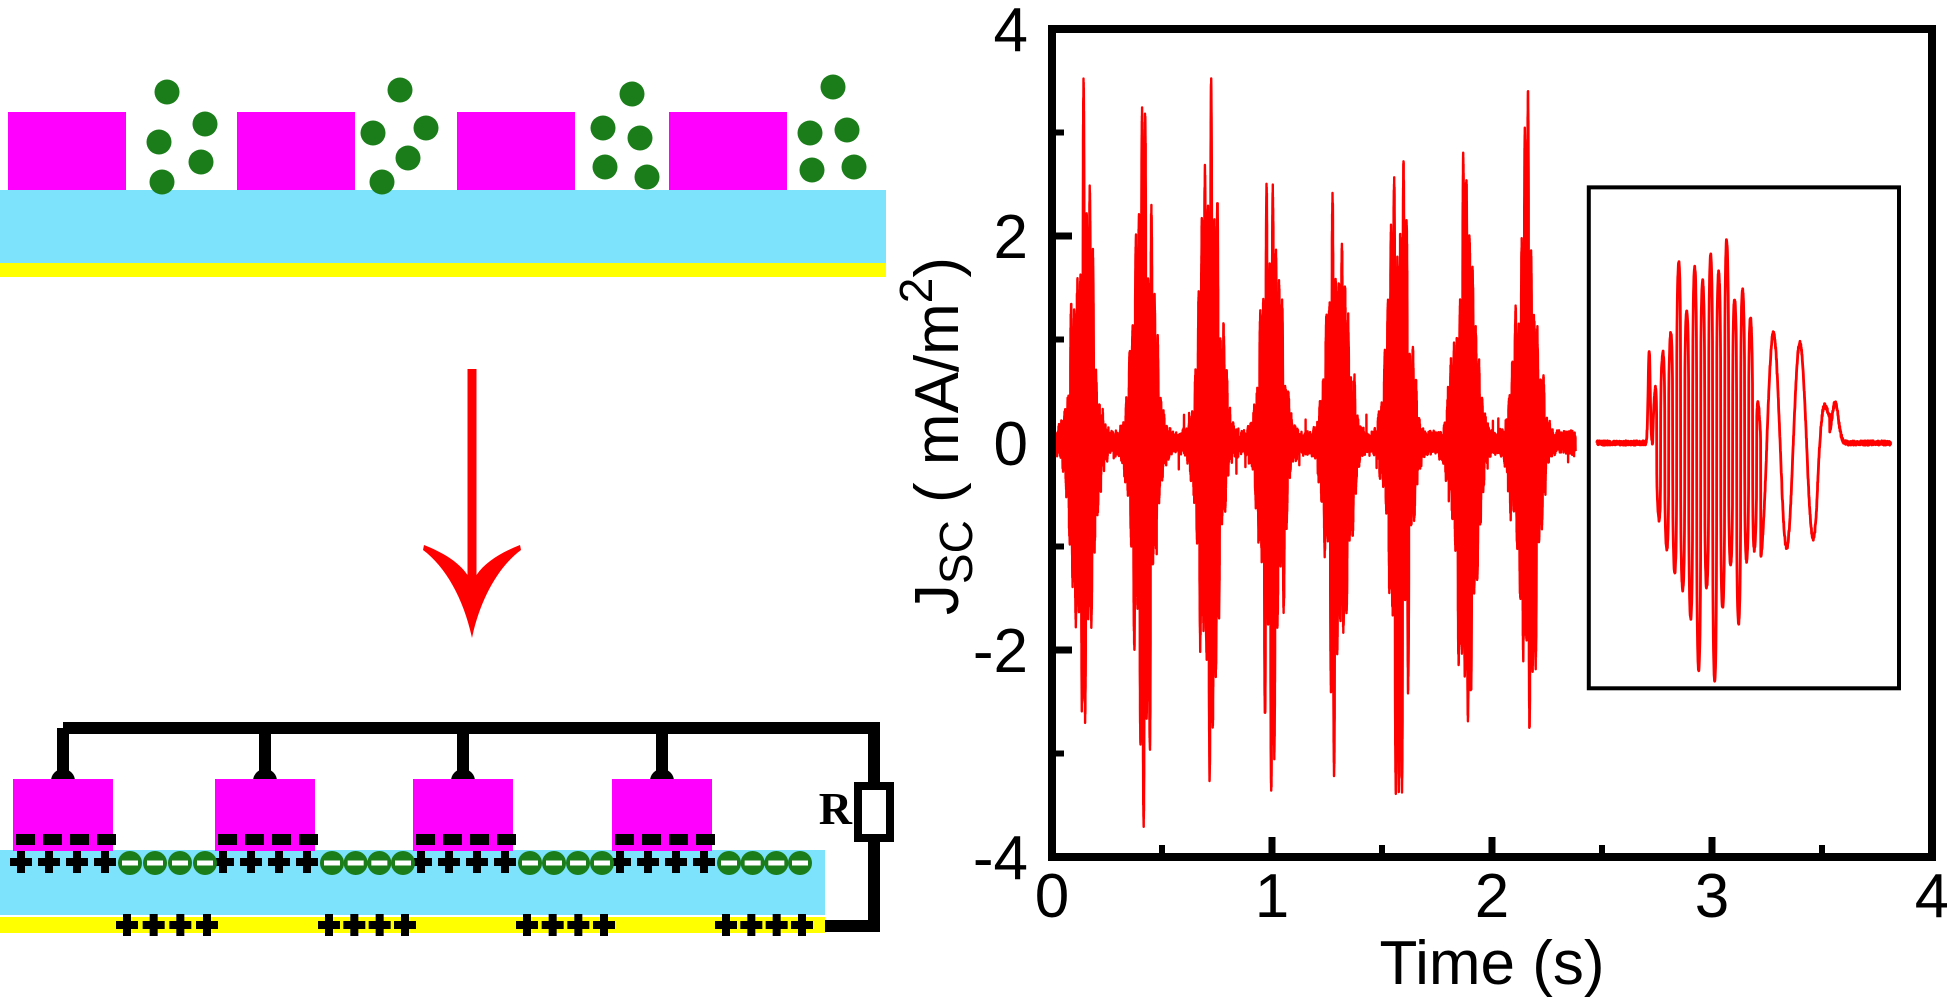 The image size is (1947, 998). I want to click on x-tick-label: 3, so click(1712, 896).